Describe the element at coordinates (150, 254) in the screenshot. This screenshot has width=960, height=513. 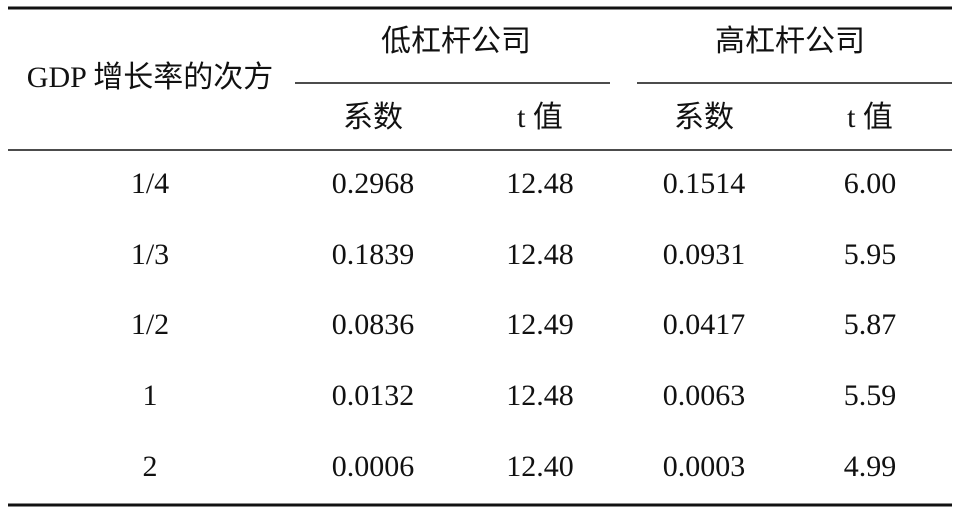
I see `row-label: 1/3` at that location.